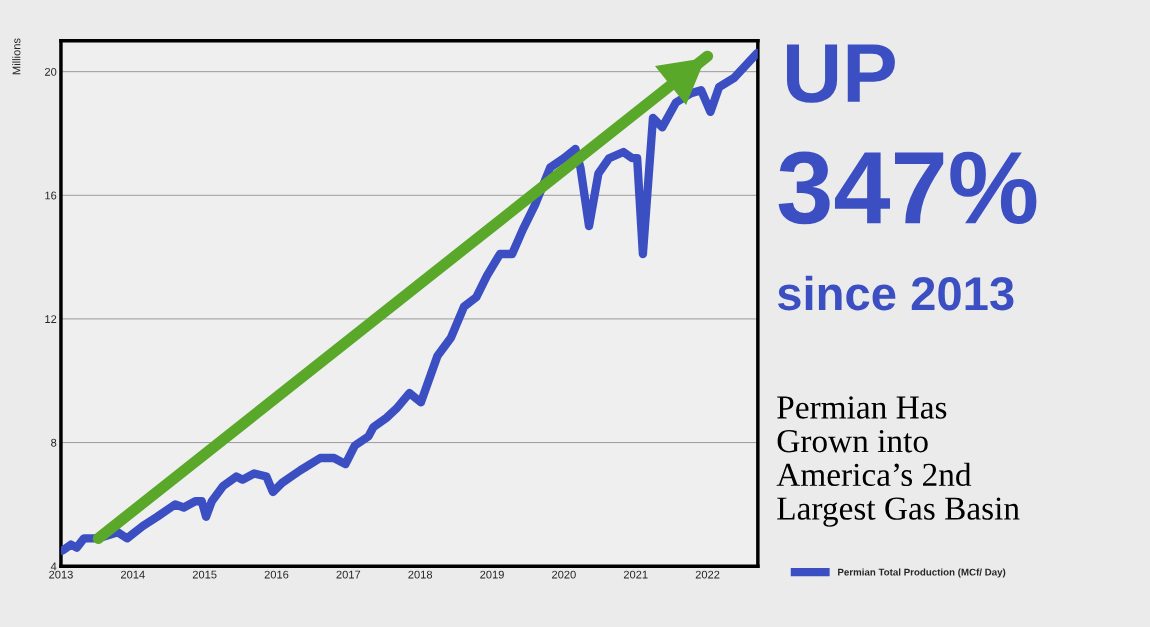 The image size is (1150, 627). What do you see at coordinates (907, 188) in the screenshot?
I see `text: 347%` at bounding box center [907, 188].